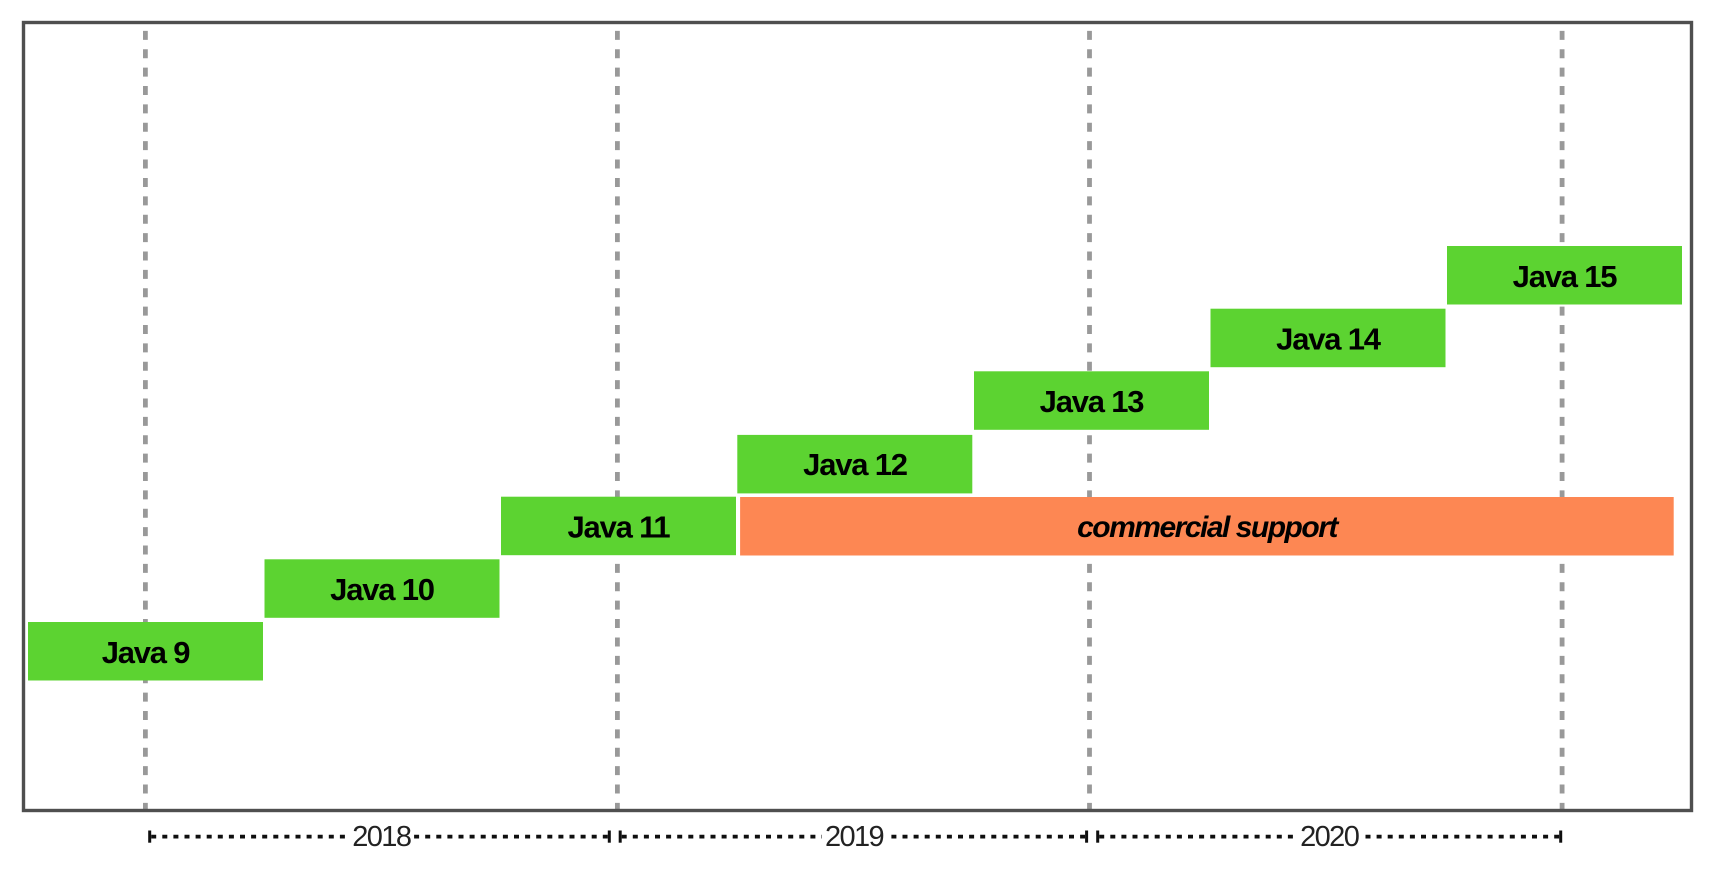 This screenshot has height=874, width=1718. Describe the element at coordinates (619, 527) in the screenshot. I see `svg-text: Java 11` at that location.